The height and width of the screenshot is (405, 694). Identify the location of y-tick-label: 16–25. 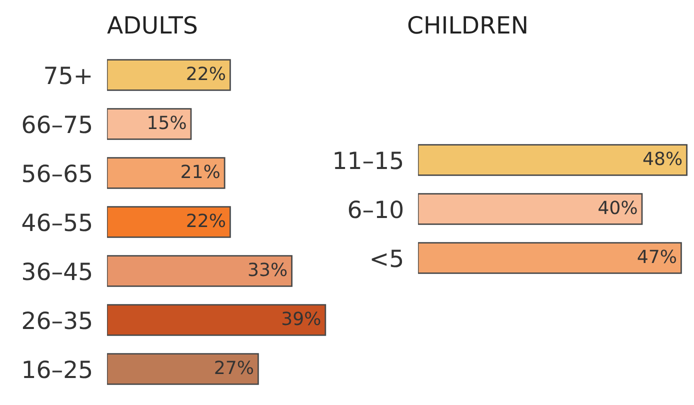
(58, 369).